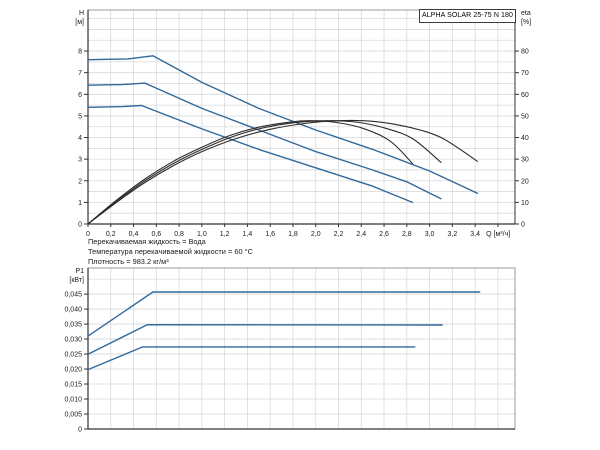  I want to click on x-axis-tick-label: 0, so click(88, 234).